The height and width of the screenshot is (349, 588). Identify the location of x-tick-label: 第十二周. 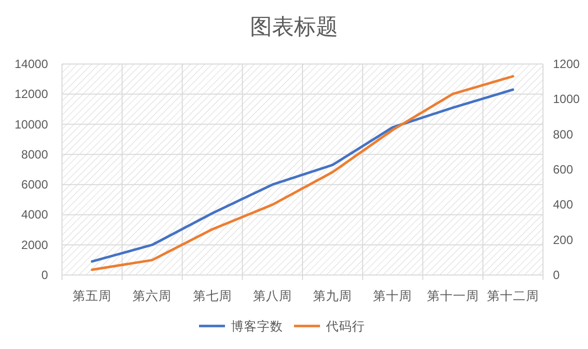
(512, 296).